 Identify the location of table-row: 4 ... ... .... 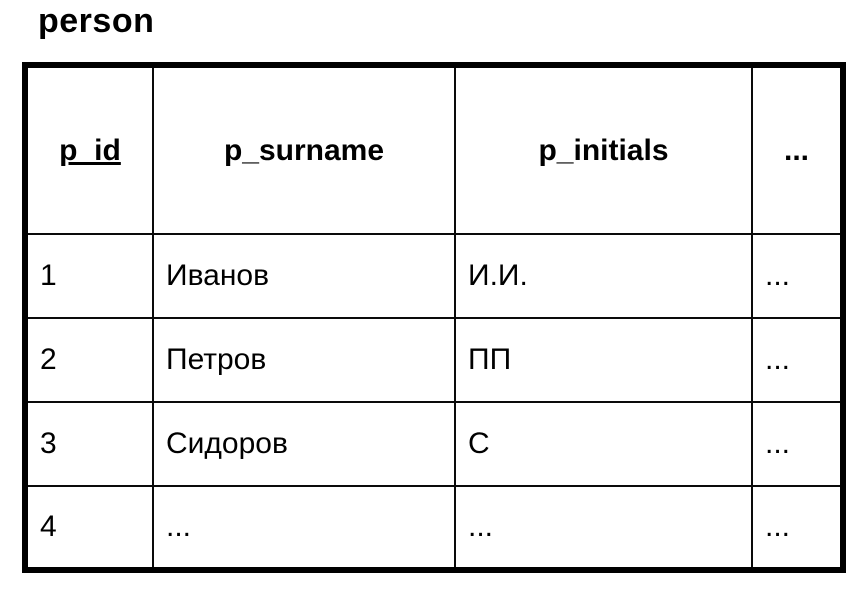
(434, 528).